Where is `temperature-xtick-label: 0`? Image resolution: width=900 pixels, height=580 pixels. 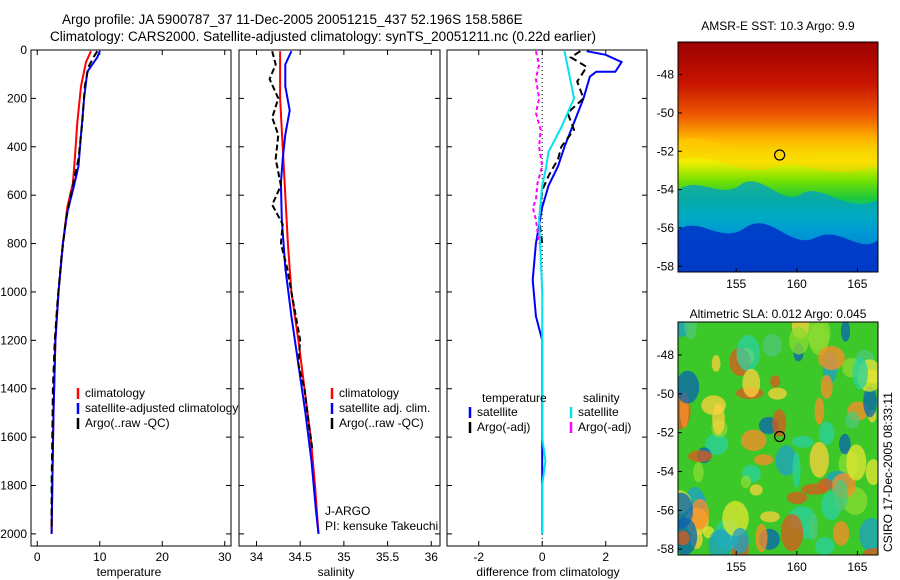 temperature-xtick-label: 0 is located at coordinates (37, 557).